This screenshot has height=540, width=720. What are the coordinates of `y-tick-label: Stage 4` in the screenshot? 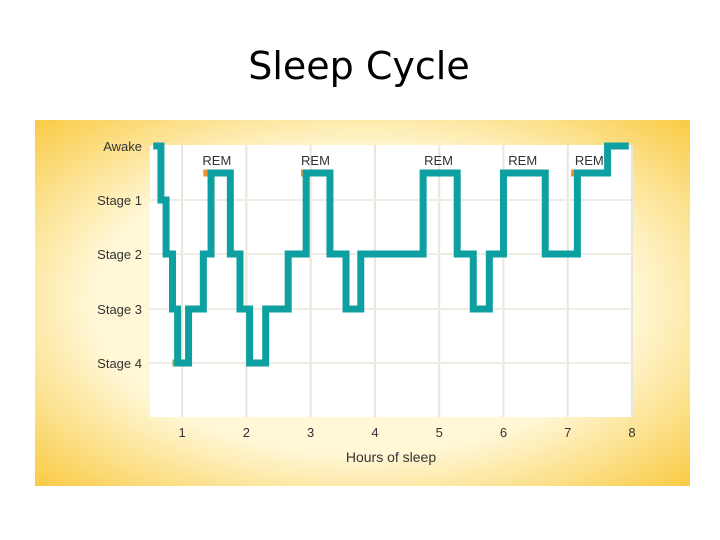 It's located at (119, 363).